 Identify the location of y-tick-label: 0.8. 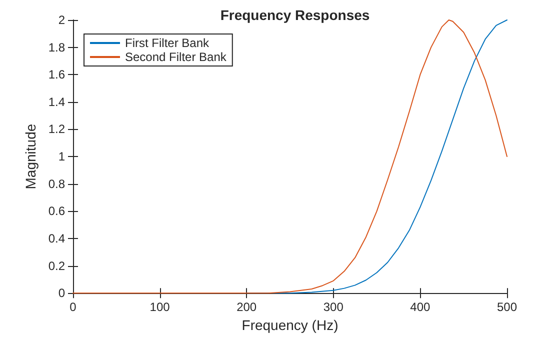
(57, 183).